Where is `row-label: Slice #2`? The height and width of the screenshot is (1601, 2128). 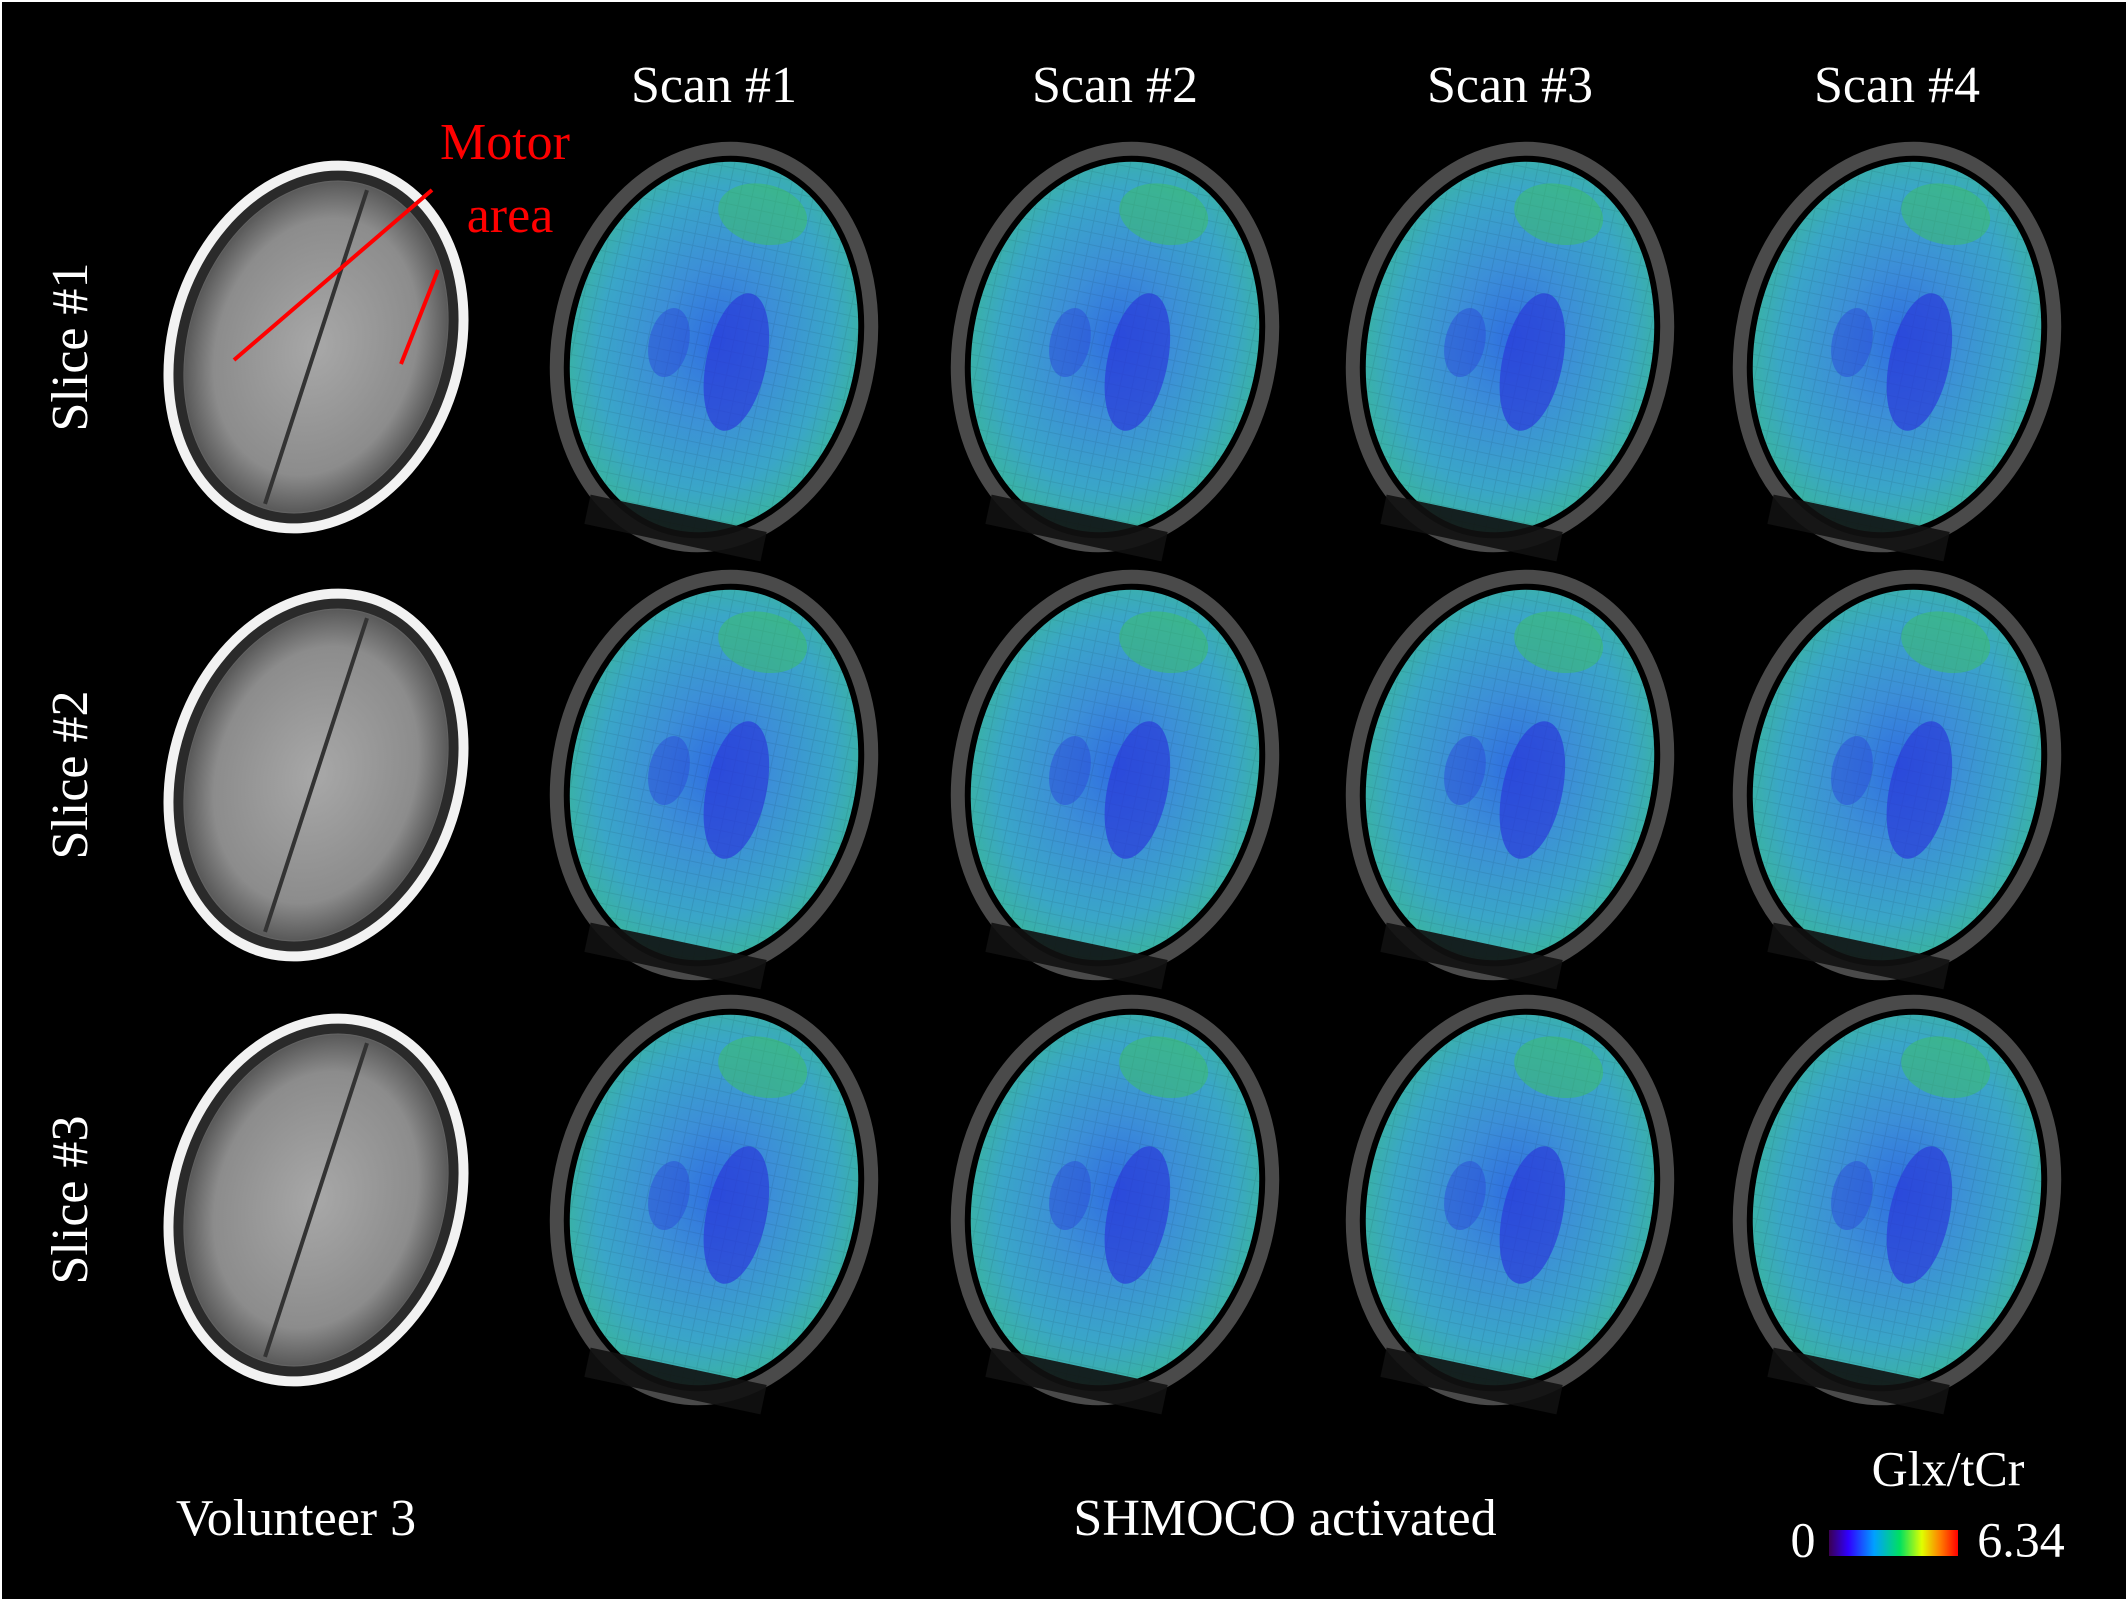
row-label: Slice #2 is located at coordinates (70, 775).